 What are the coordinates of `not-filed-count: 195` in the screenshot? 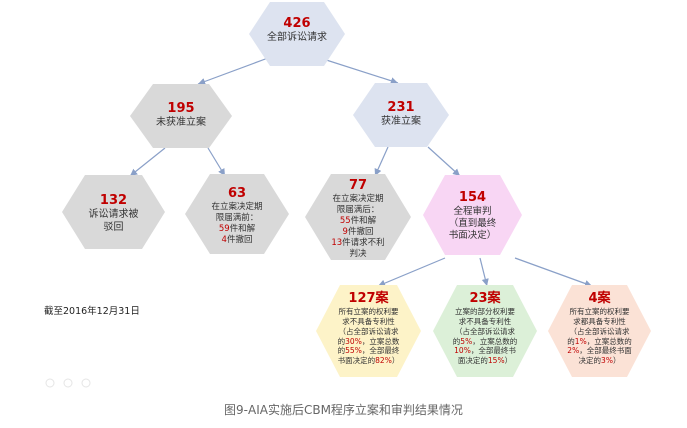 It's located at (181, 108).